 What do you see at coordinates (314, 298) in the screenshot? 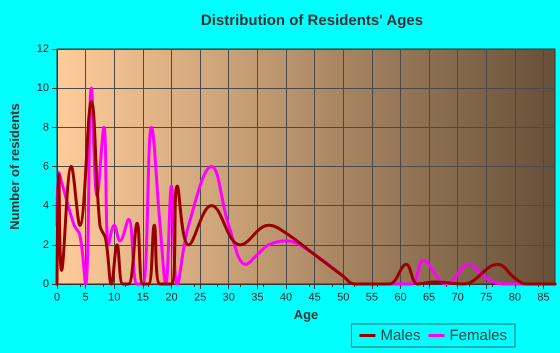
I see `x-tick-label: 45` at bounding box center [314, 298].